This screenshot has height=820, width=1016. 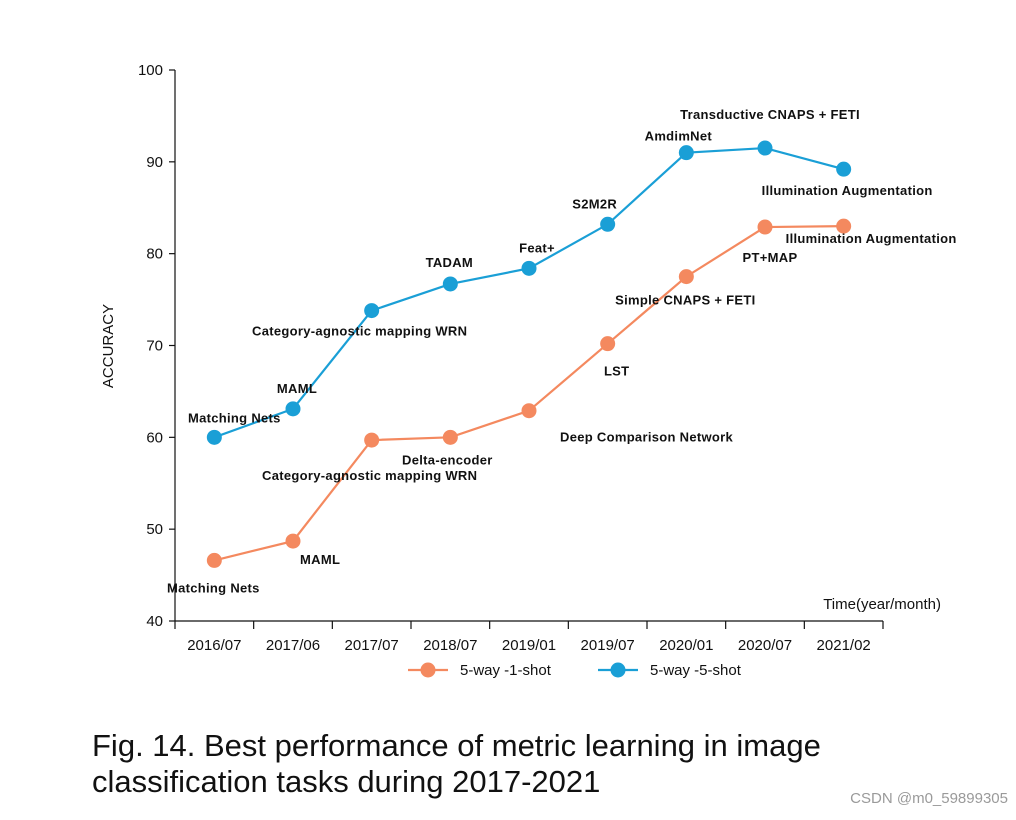 What do you see at coordinates (685, 300) in the screenshot?
I see `point-annotation: Simple CNAPS + FETI` at bounding box center [685, 300].